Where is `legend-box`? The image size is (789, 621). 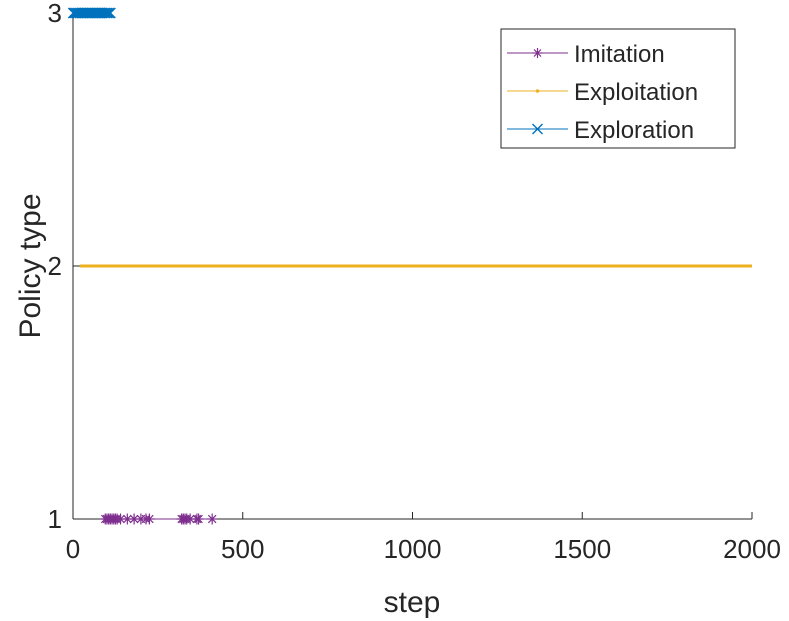
legend-box is located at coordinates (618, 88).